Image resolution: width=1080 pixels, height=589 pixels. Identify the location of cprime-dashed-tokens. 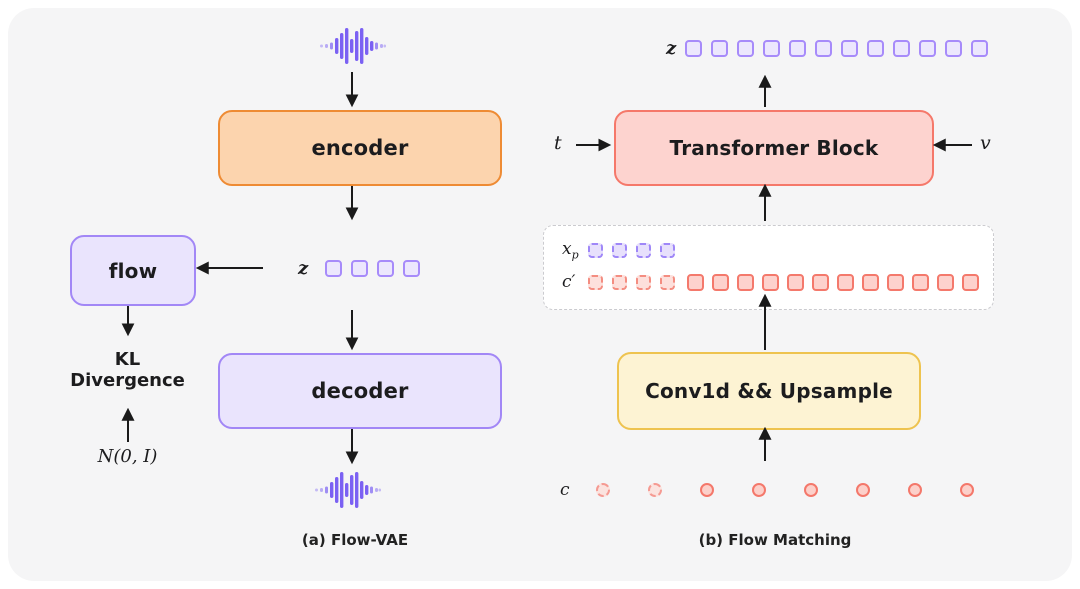
(631, 282).